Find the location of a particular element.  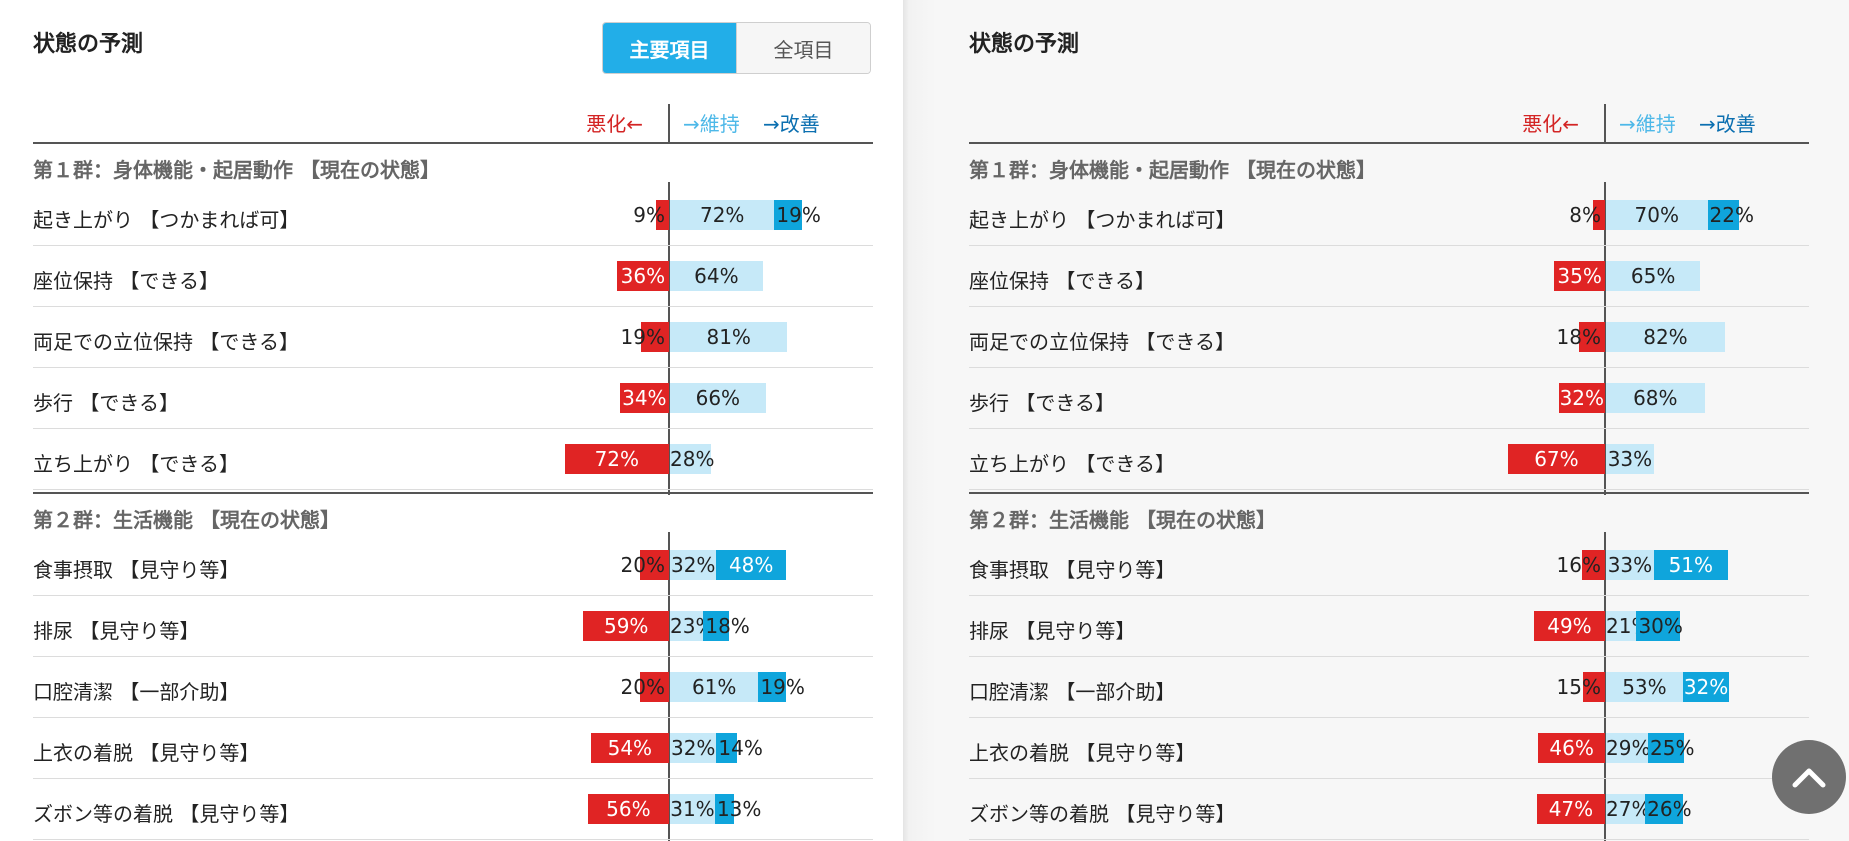

group-header: 第２群：生活機能 【現在の状態】 is located at coordinates (1122, 520).